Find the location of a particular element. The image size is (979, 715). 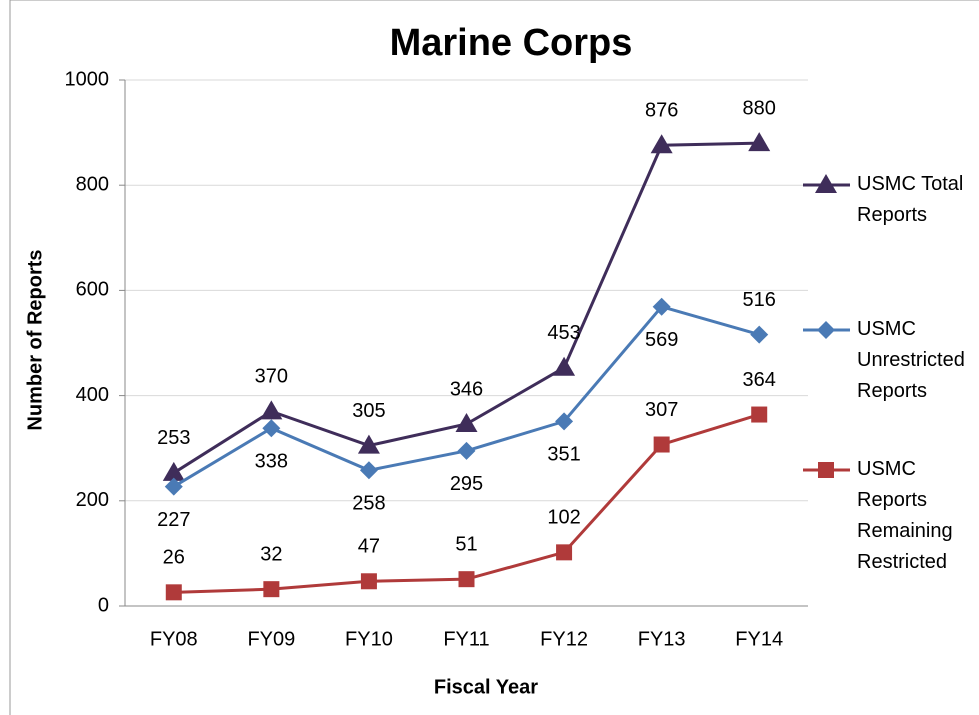

data-label: 26 is located at coordinates (174, 558).